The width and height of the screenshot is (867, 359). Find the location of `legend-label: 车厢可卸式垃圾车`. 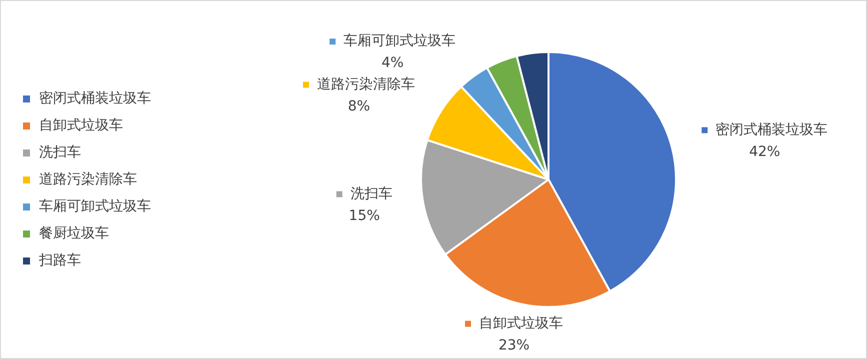

legend-label: 车厢可卸式垃圾车 is located at coordinates (400, 41).